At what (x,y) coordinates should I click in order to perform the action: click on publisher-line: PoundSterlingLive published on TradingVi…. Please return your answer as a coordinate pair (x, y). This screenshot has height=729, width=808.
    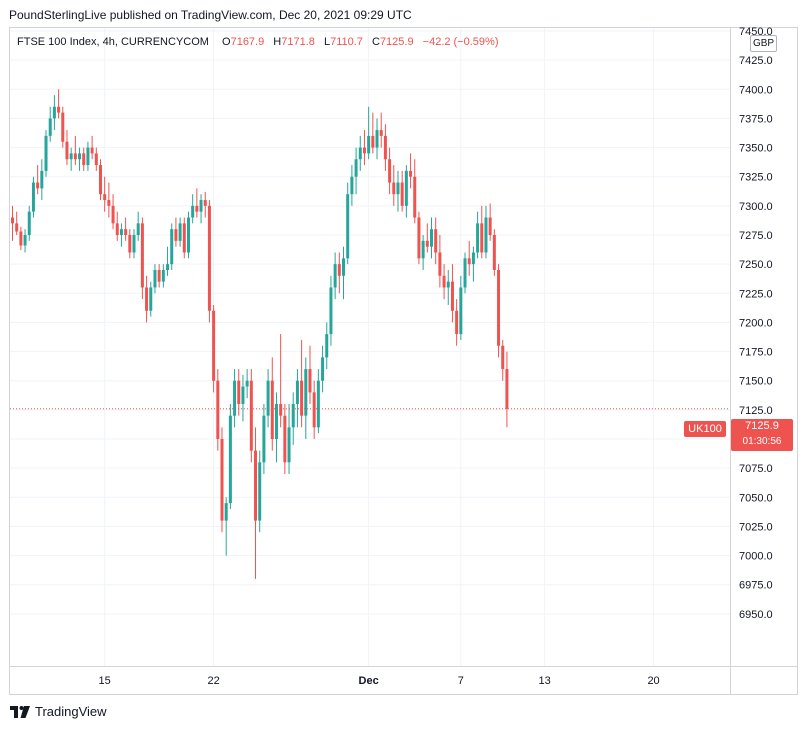
    Looking at the image, I should click on (210, 15).